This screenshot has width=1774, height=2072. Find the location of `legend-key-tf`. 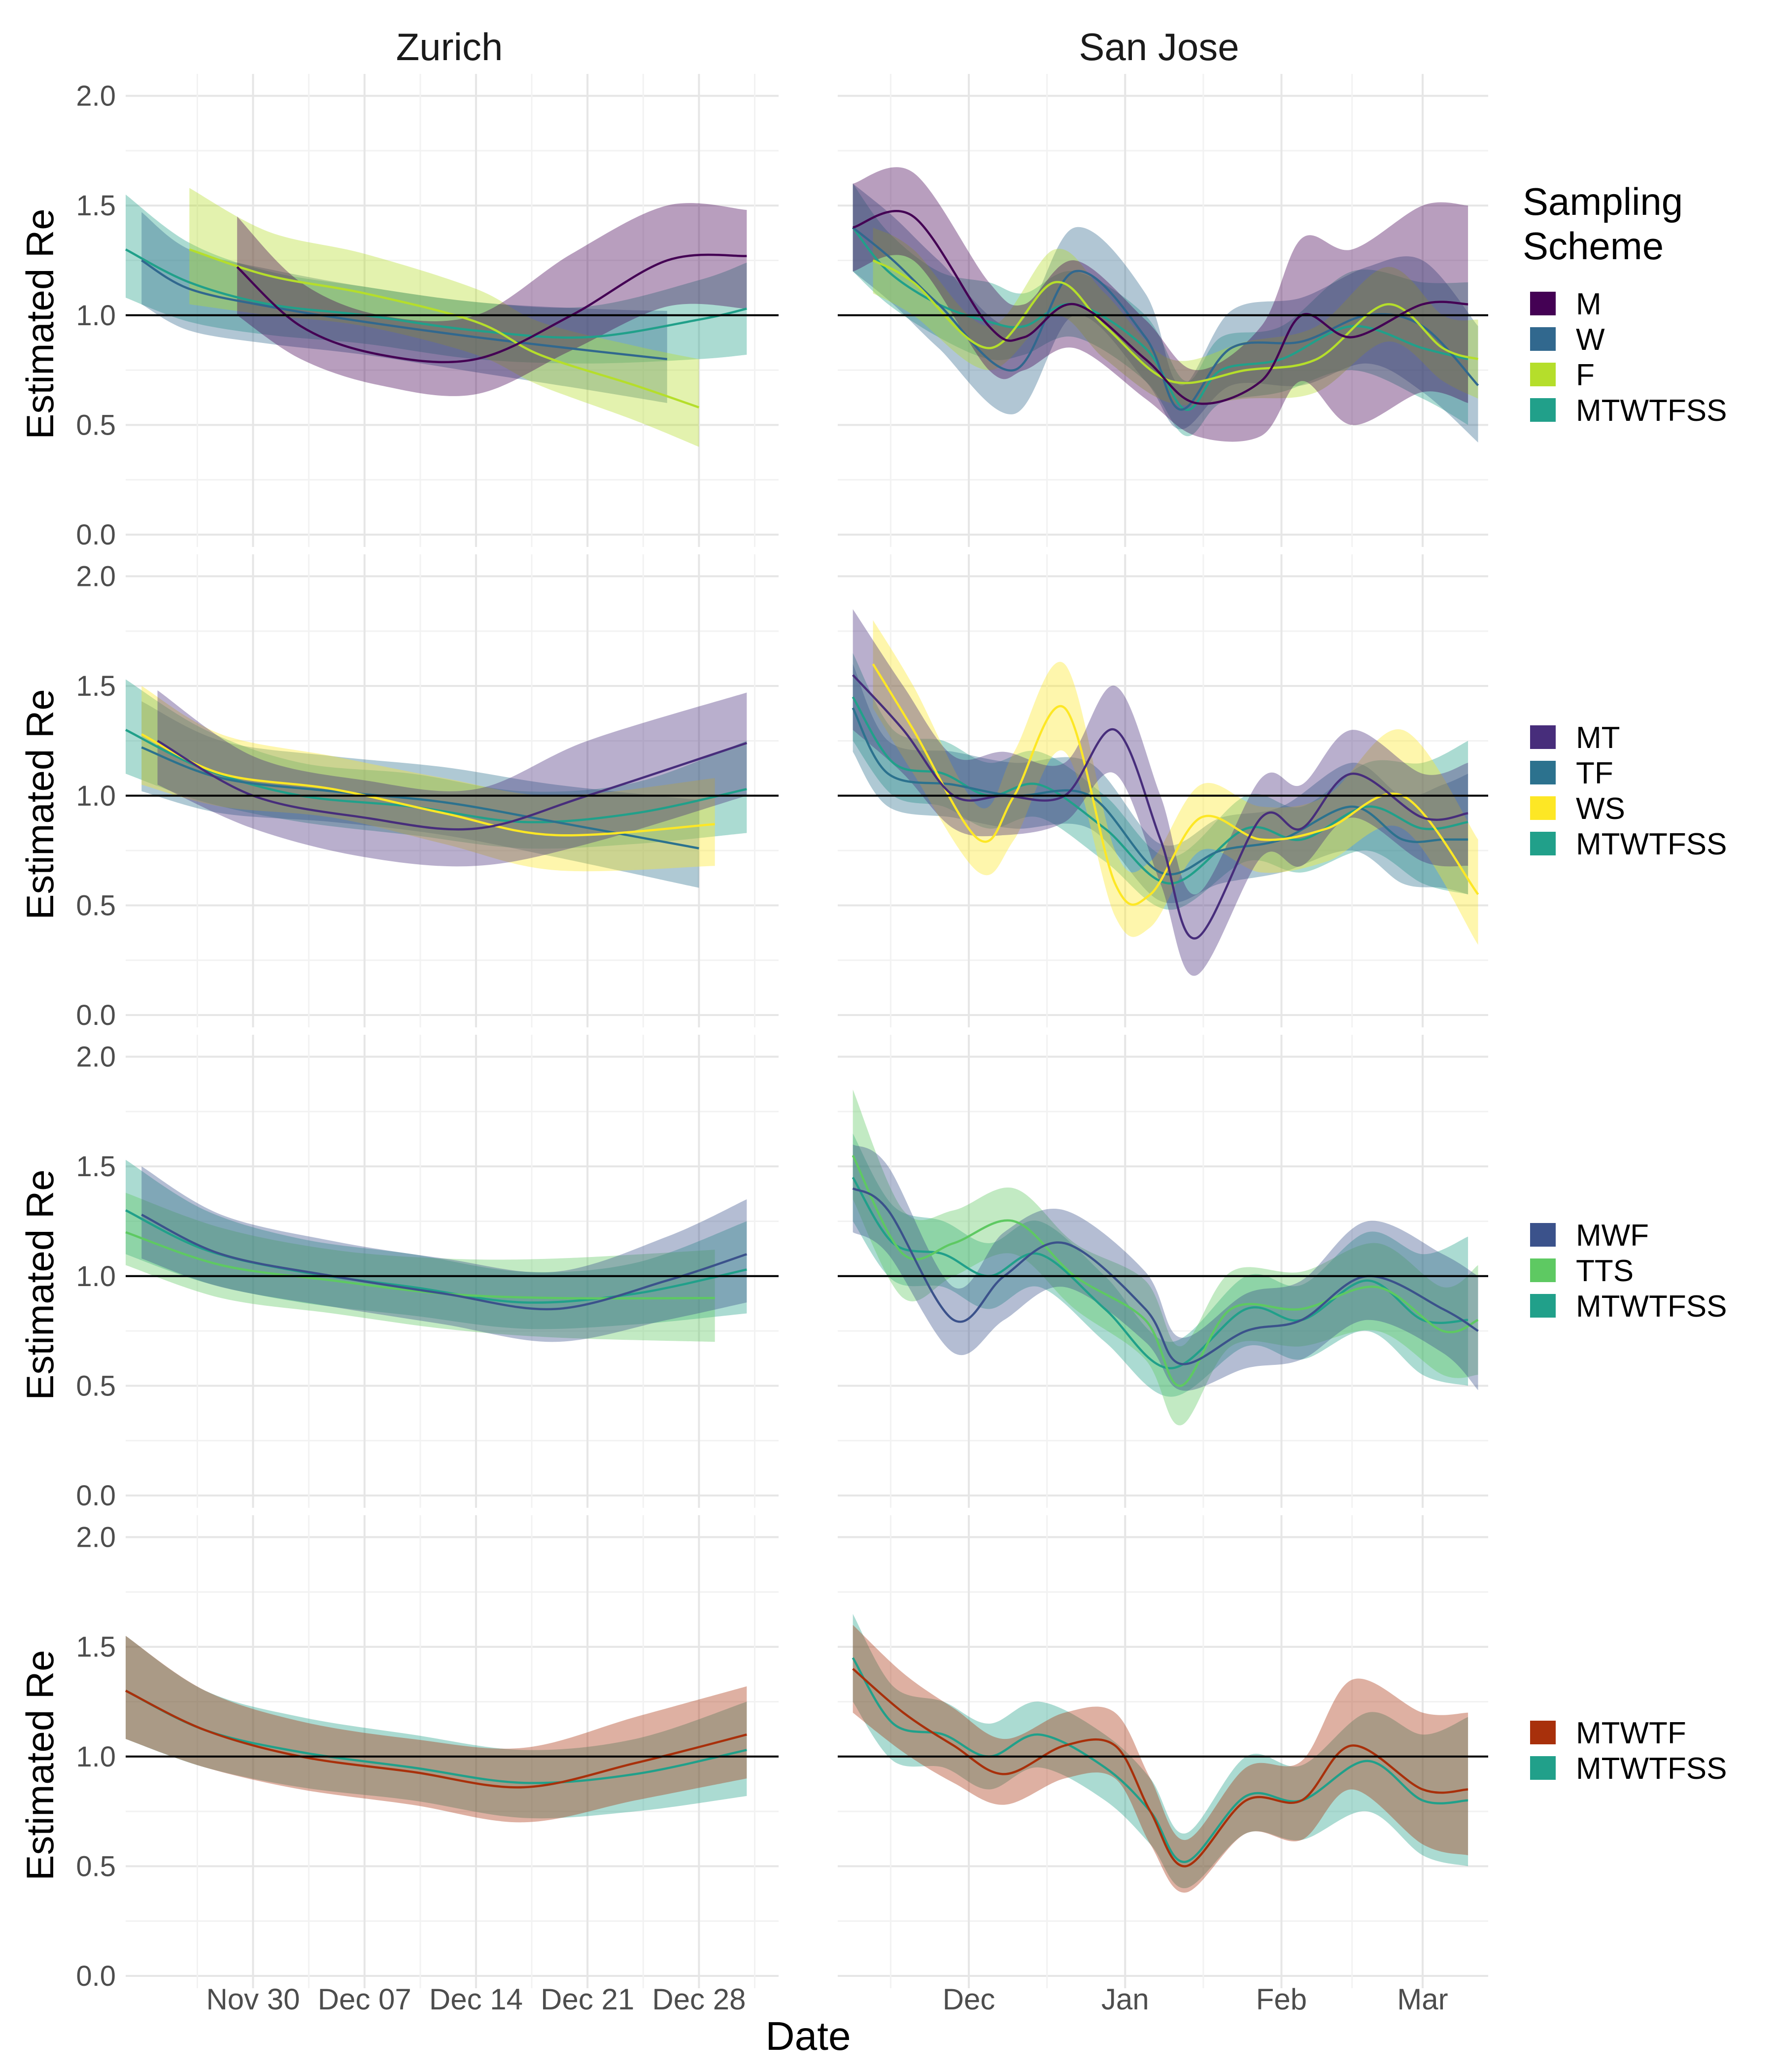

legend-key-tf is located at coordinates (1543, 772).